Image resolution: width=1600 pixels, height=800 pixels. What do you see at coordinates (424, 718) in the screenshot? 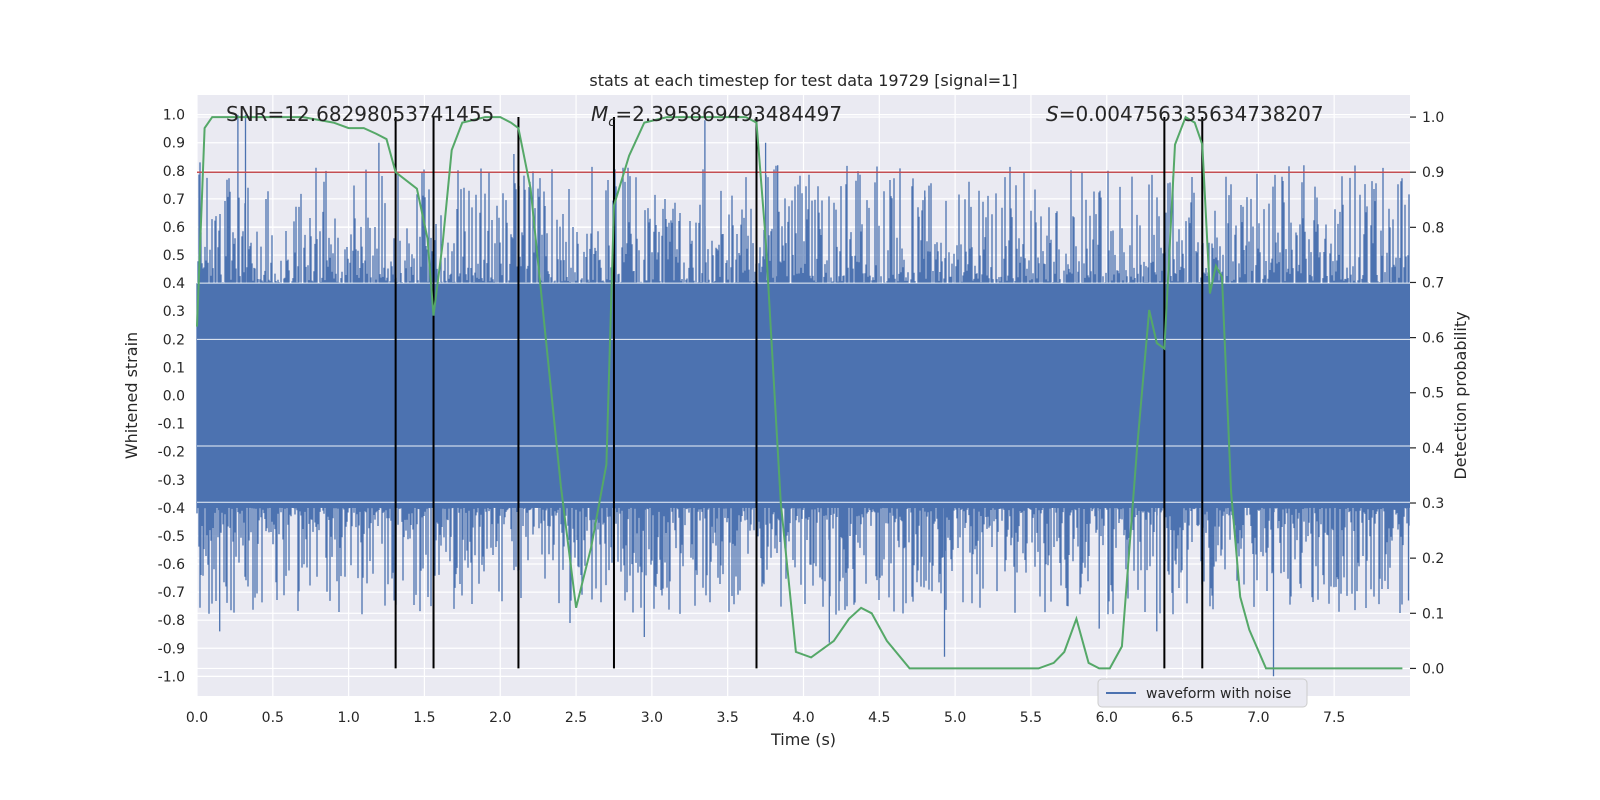
I see `x-tick-label: 1.5` at bounding box center [424, 718].